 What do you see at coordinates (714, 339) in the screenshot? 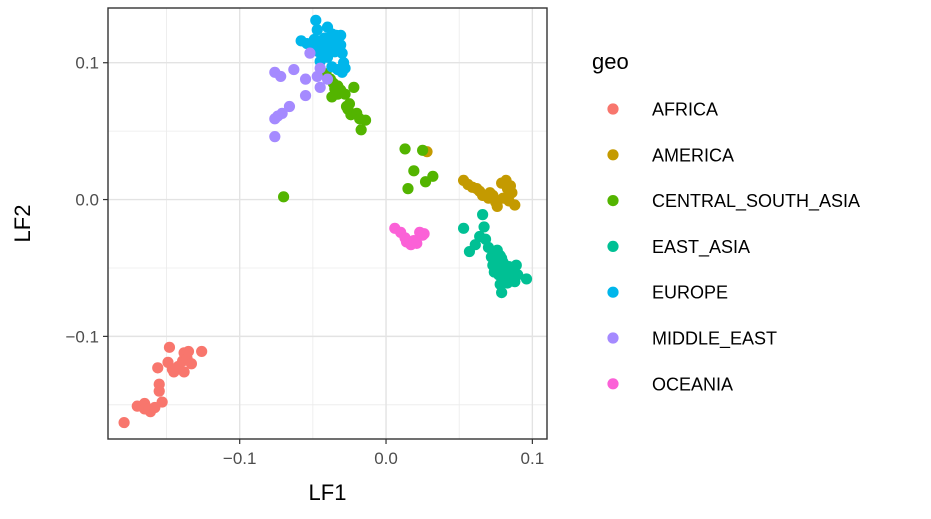
I see `legend-label-middle-east: MIDDLE_EAST` at bounding box center [714, 339].